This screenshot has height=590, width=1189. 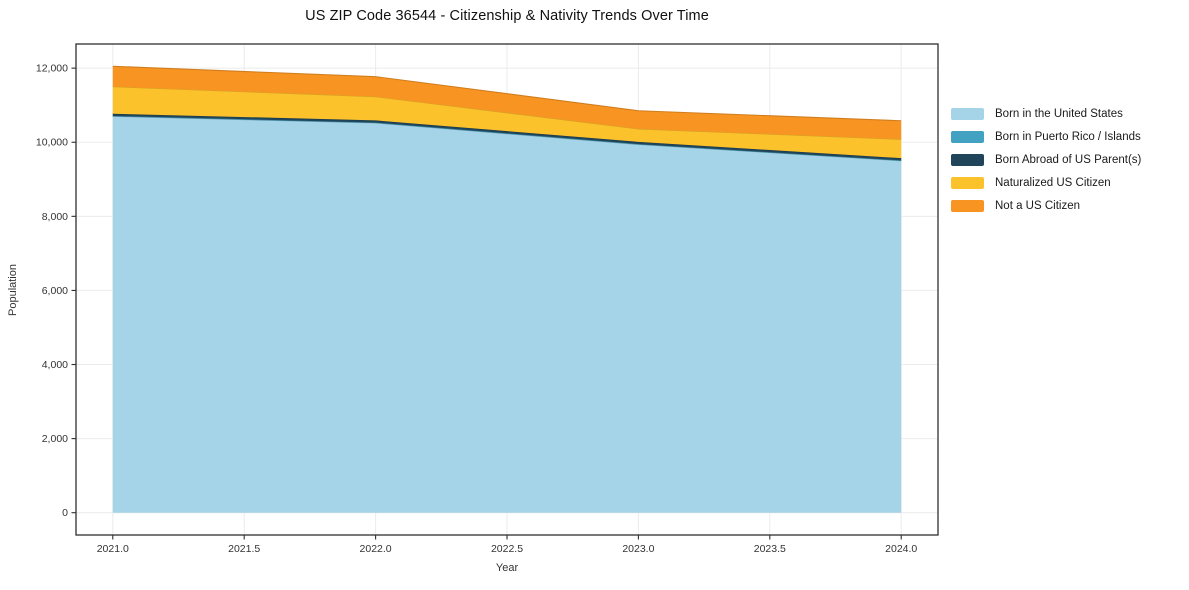 I want to click on y-tick-label: 2,000, so click(x=55, y=439).